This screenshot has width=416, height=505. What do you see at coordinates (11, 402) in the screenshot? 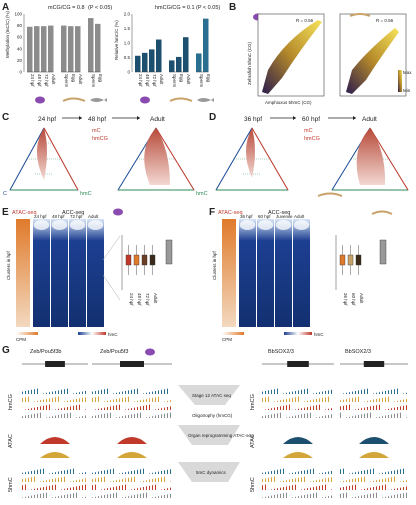
I see `track-left-1: hmCG` at bounding box center [11, 402].